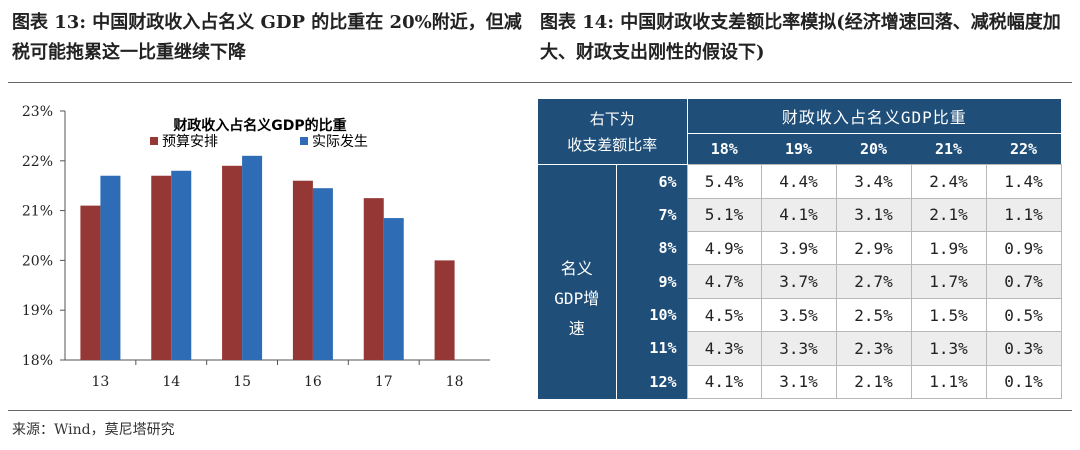 This screenshot has height=450, width=1080. What do you see at coordinates (652, 215) in the screenshot?
I see `row-header-growth: 7%` at bounding box center [652, 215].